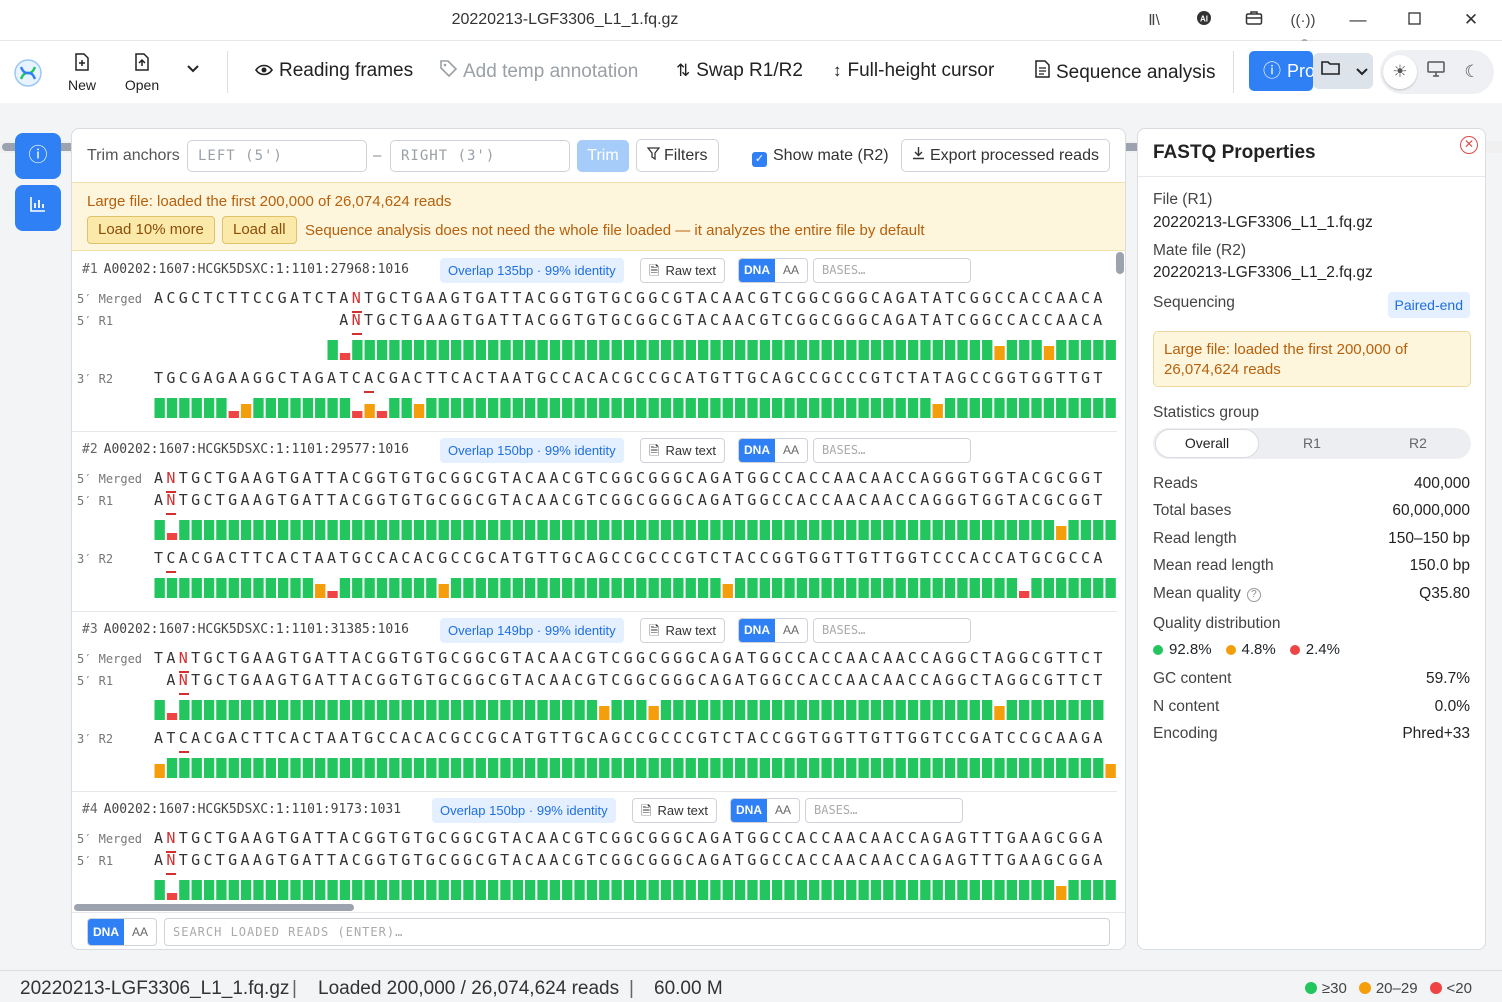 This screenshot has width=1502, height=1002. I want to click on close-icon: ✕, so click(1471, 19).